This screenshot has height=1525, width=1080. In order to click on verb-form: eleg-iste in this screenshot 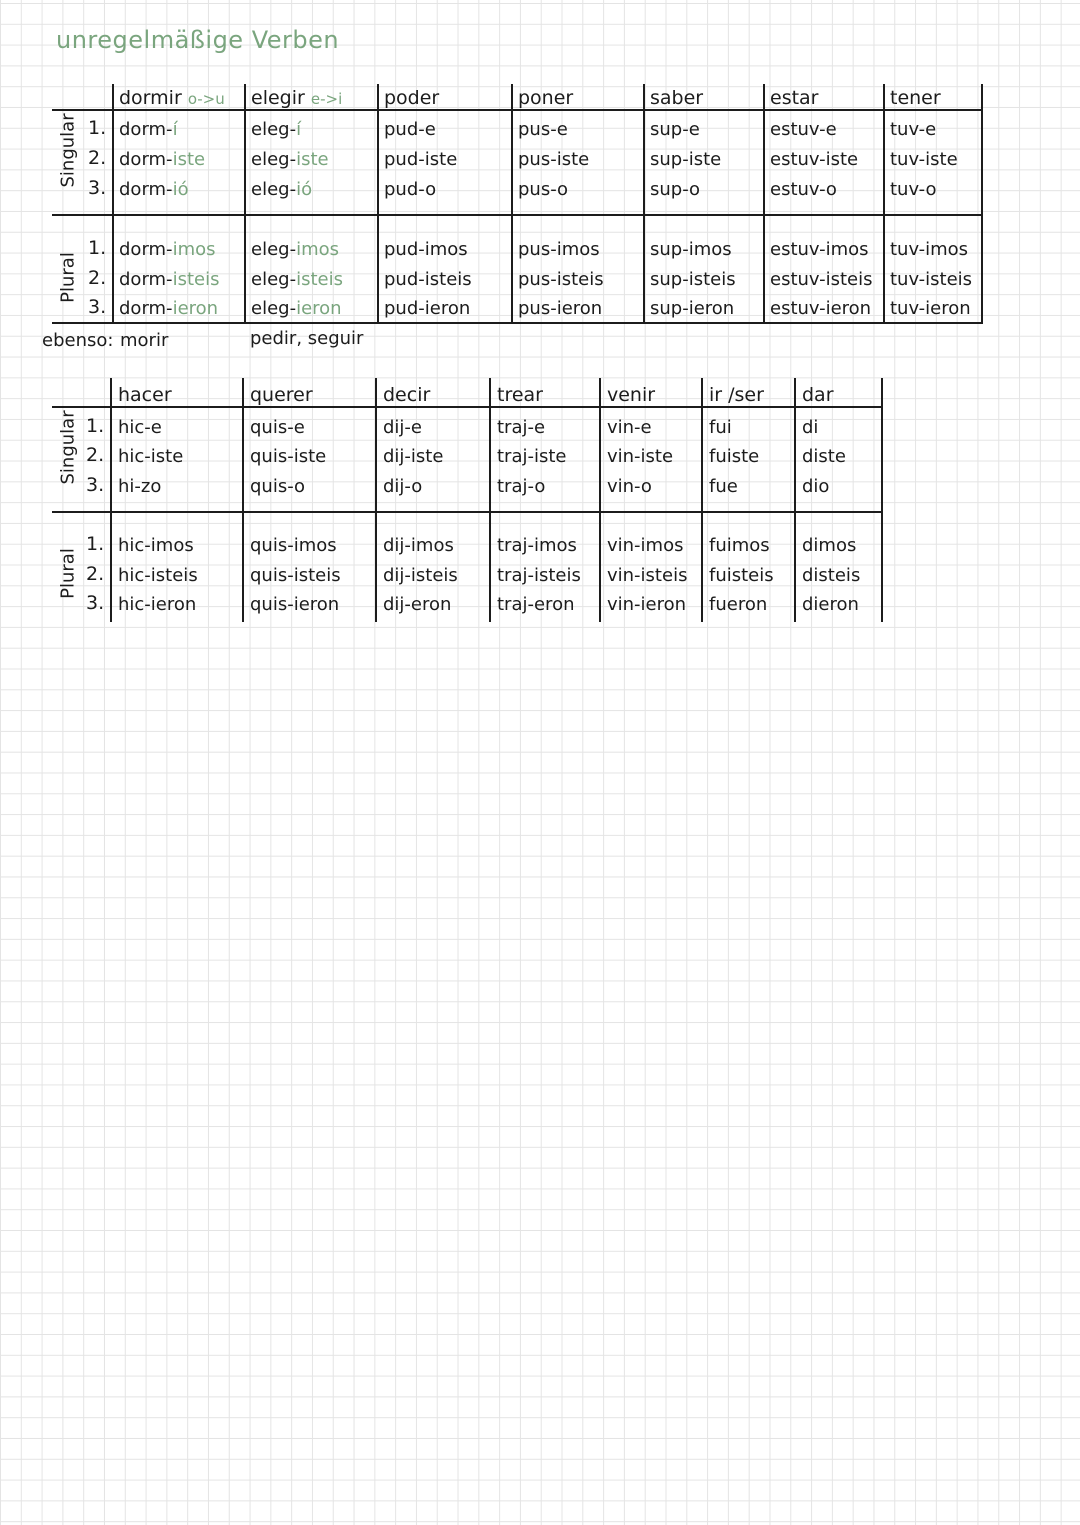, I will do `click(290, 160)`.